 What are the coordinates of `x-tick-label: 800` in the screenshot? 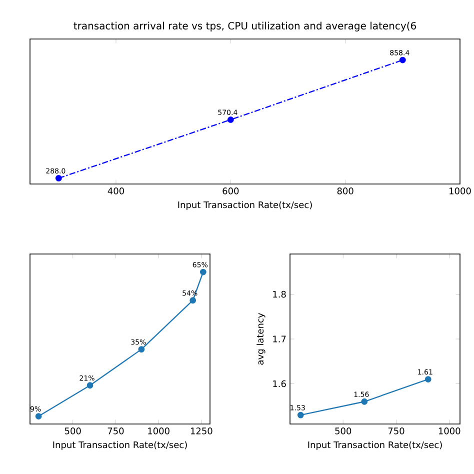 It's located at (345, 191).